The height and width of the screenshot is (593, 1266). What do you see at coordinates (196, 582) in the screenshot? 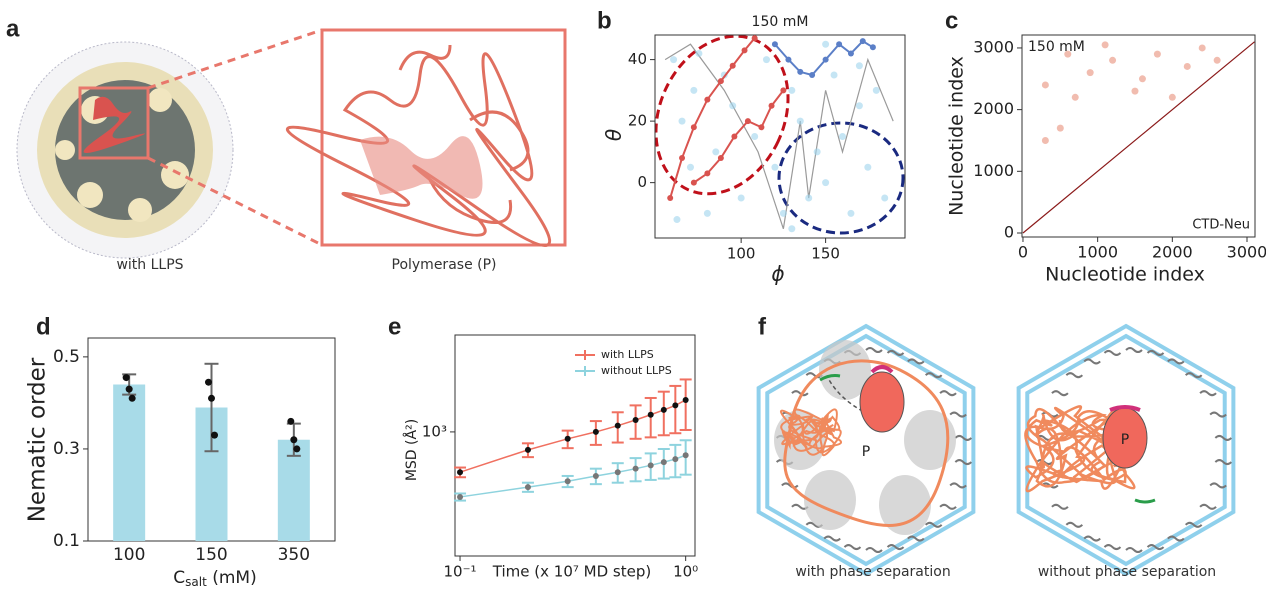
I see `x-axis-label-part: salt` at bounding box center [196, 582].